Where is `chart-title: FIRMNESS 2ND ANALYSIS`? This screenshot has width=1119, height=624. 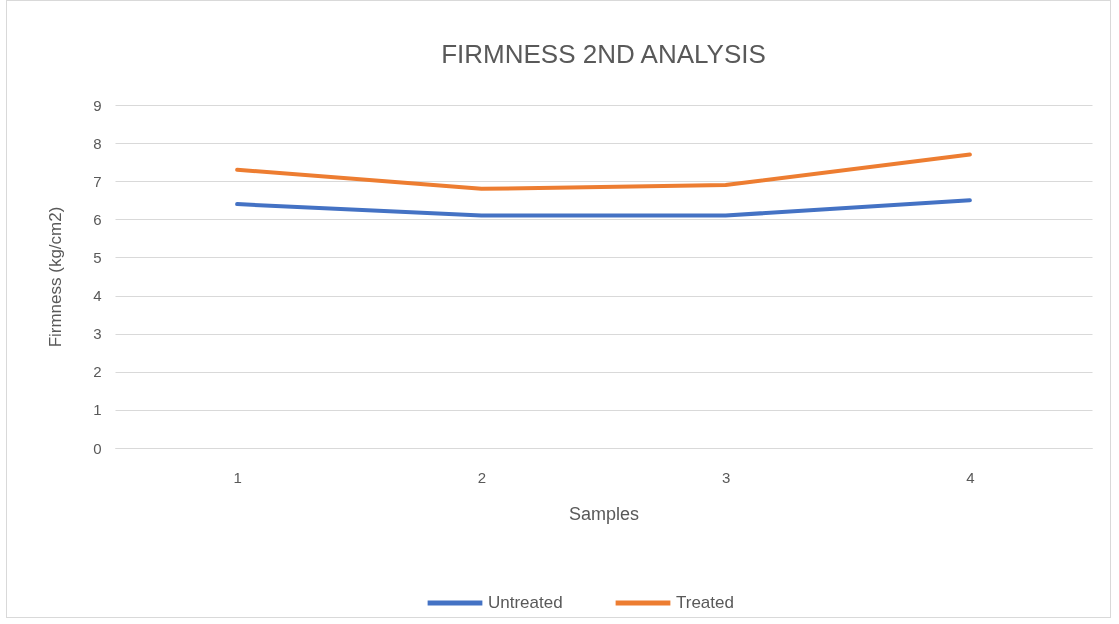 chart-title: FIRMNESS 2ND ANALYSIS is located at coordinates (603, 54).